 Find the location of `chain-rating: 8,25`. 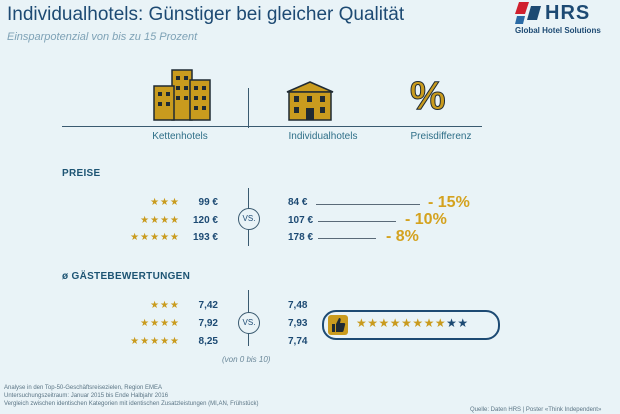

chain-rating: 8,25 is located at coordinates (208, 341).